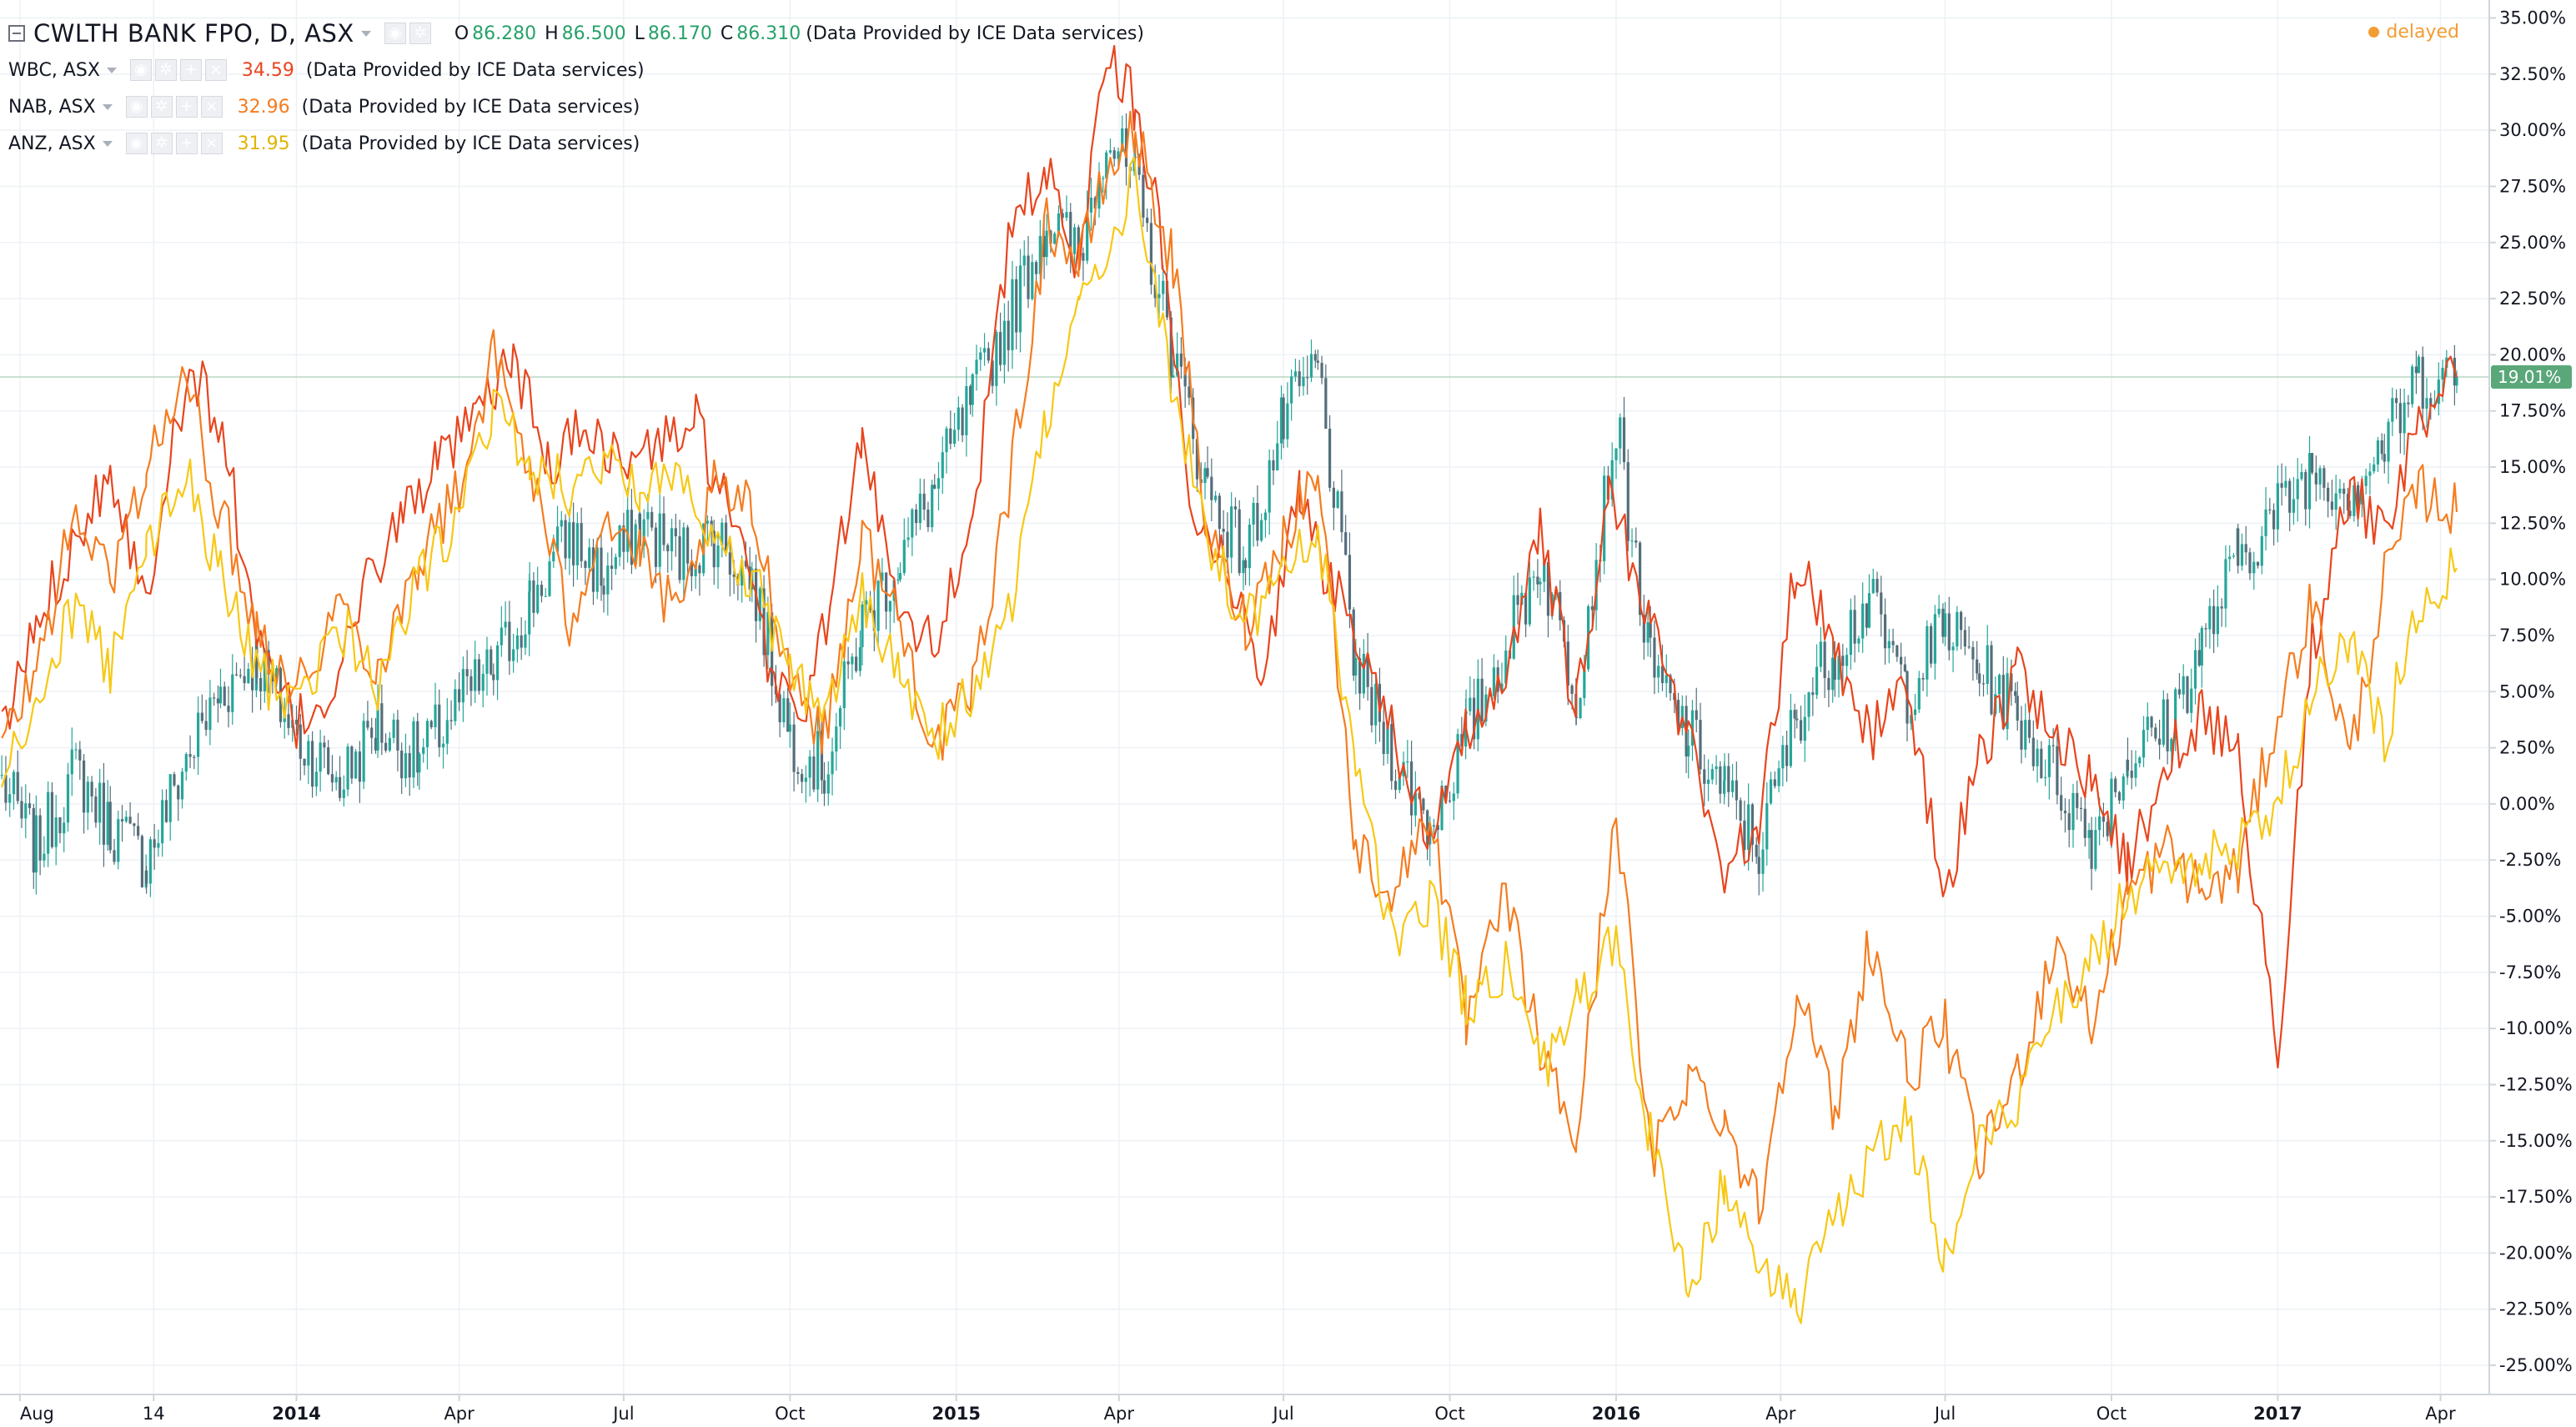 Image resolution: width=2576 pixels, height=1427 pixels. I want to click on last-value-label: 19.01%, so click(2531, 377).